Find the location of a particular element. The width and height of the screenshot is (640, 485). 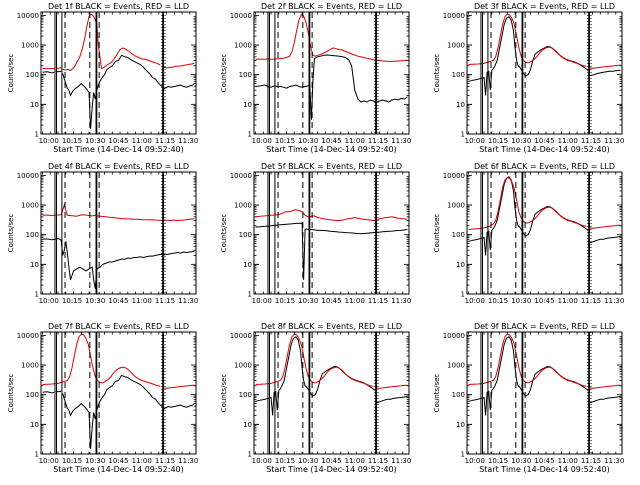

panel-title: Det 6f BLACK = Events, RED = LLD is located at coordinates (544, 166).